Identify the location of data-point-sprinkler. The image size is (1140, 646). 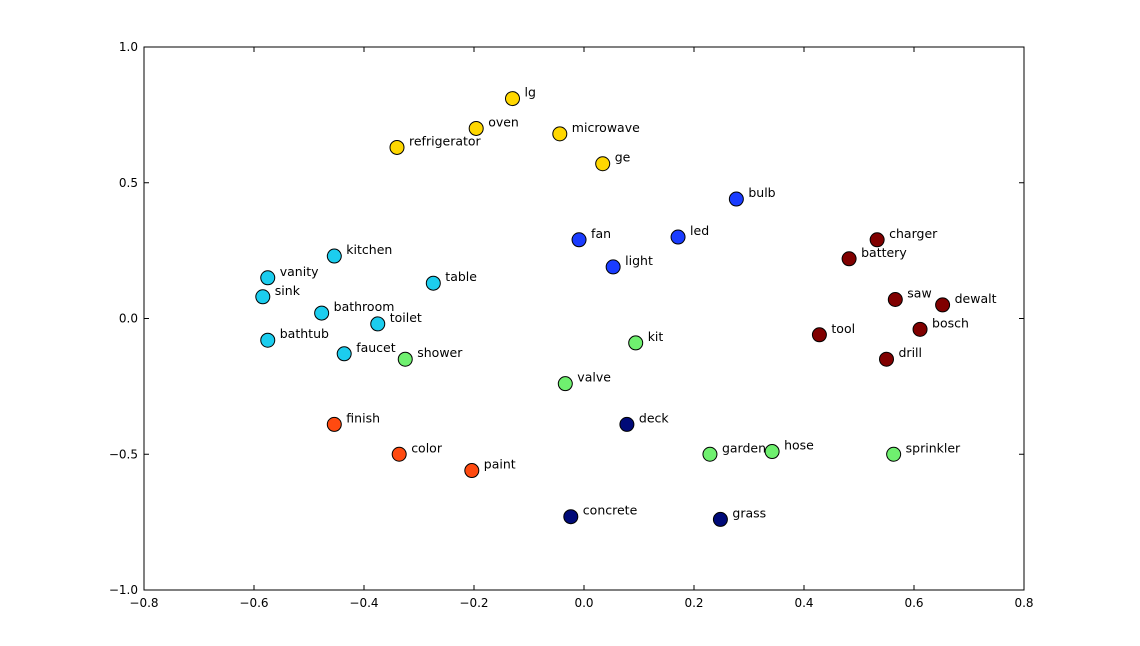
(894, 454).